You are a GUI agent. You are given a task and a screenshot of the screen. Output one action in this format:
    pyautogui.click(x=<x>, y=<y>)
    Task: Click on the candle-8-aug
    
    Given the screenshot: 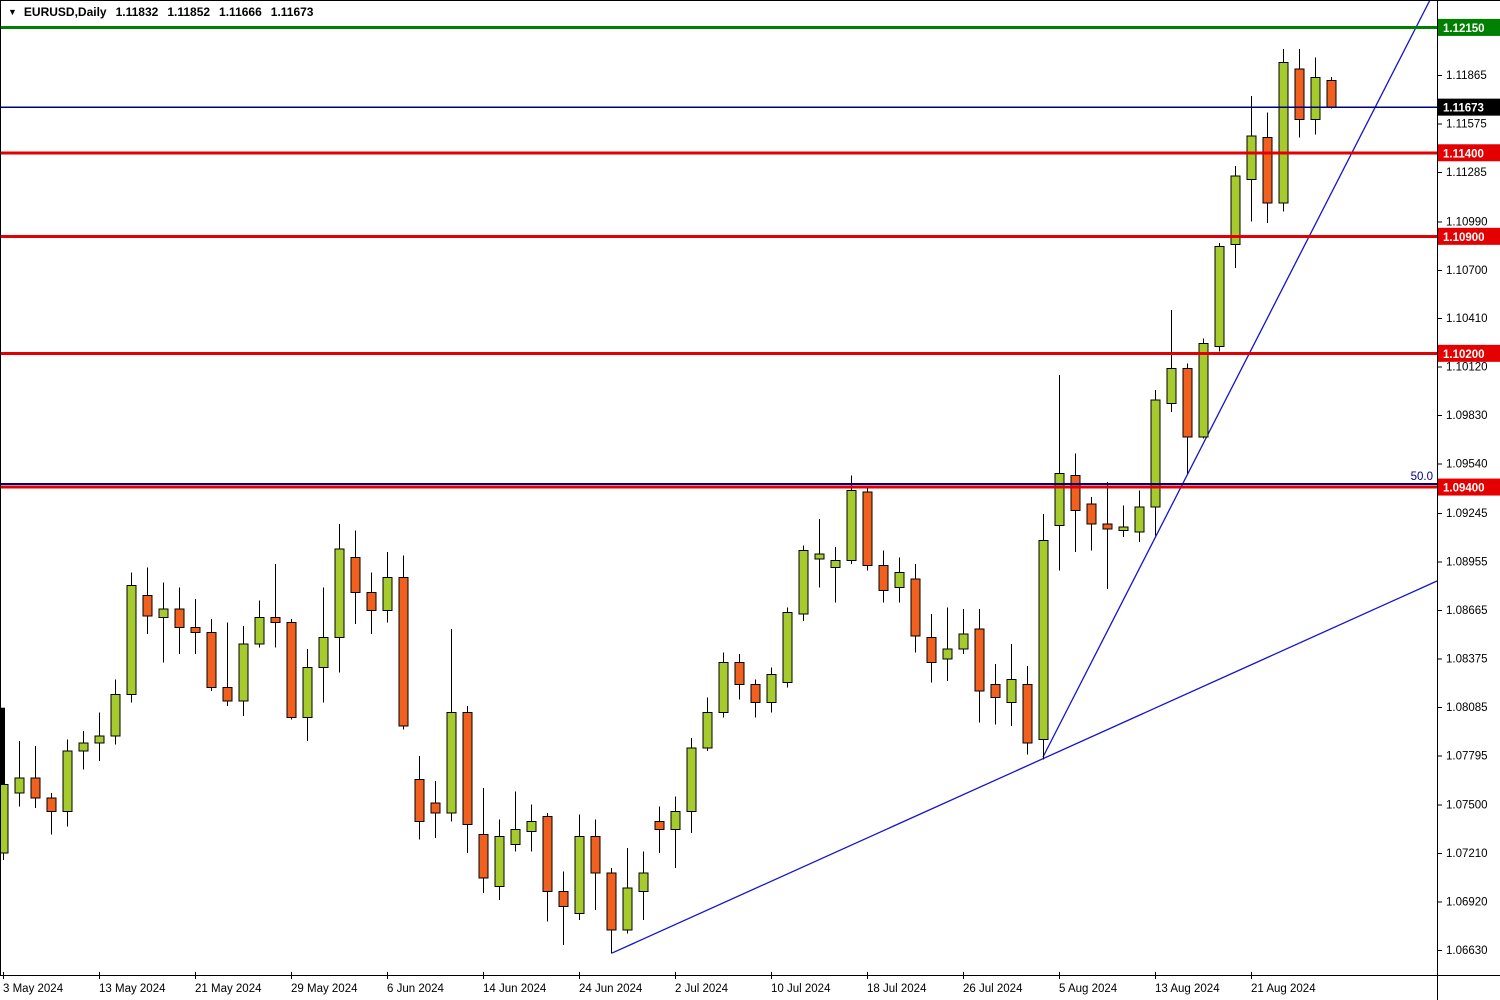 What is the action you would take?
    pyautogui.click(x=1107, y=526)
    